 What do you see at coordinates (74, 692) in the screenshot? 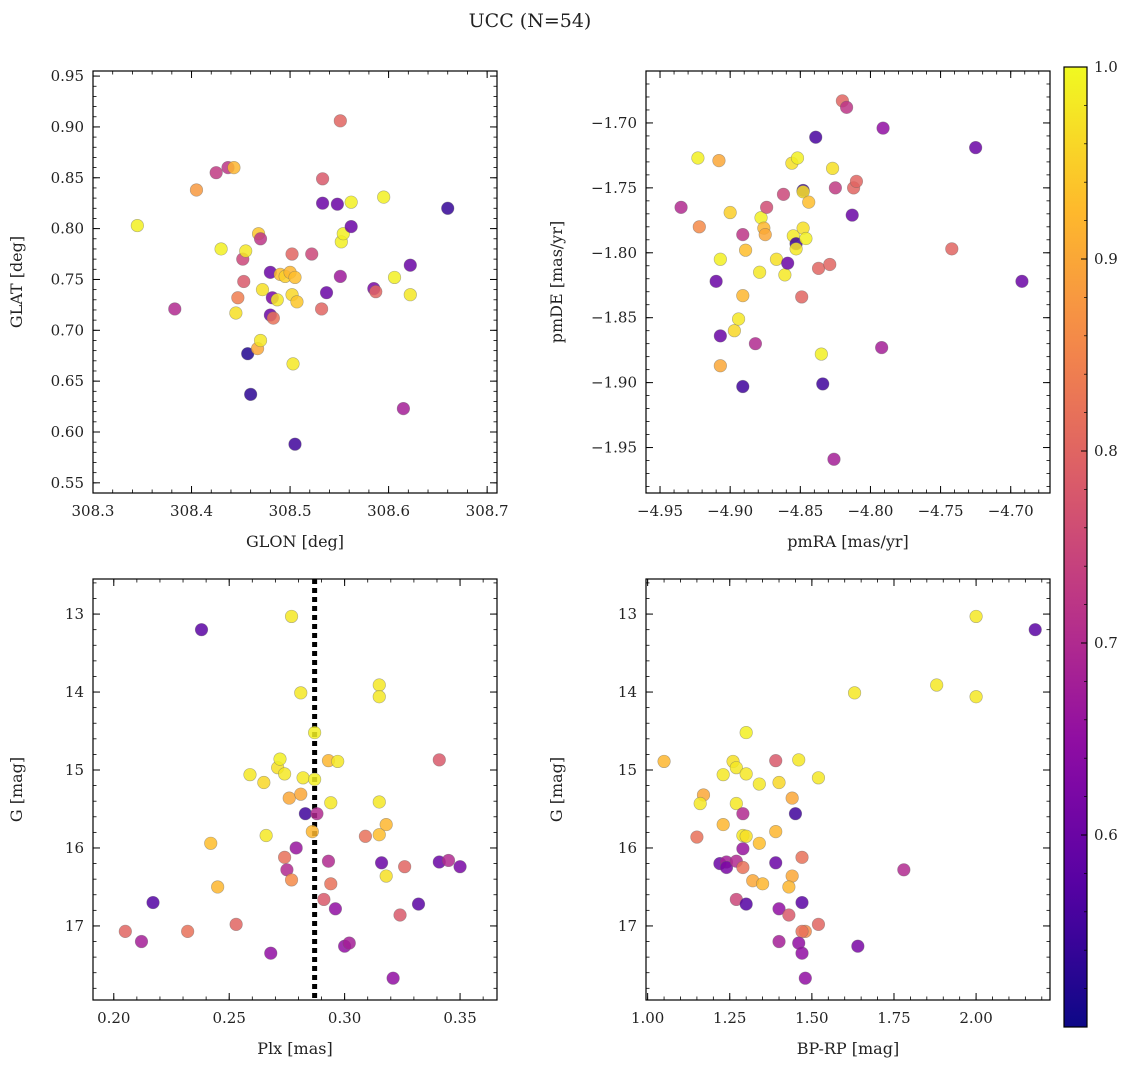
I see `y-tick-label: 14` at bounding box center [74, 692].